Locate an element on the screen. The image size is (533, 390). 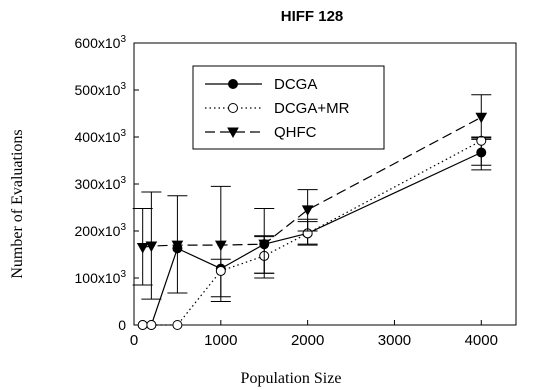
y-tick-label: 600x103 is located at coordinates (101, 42).